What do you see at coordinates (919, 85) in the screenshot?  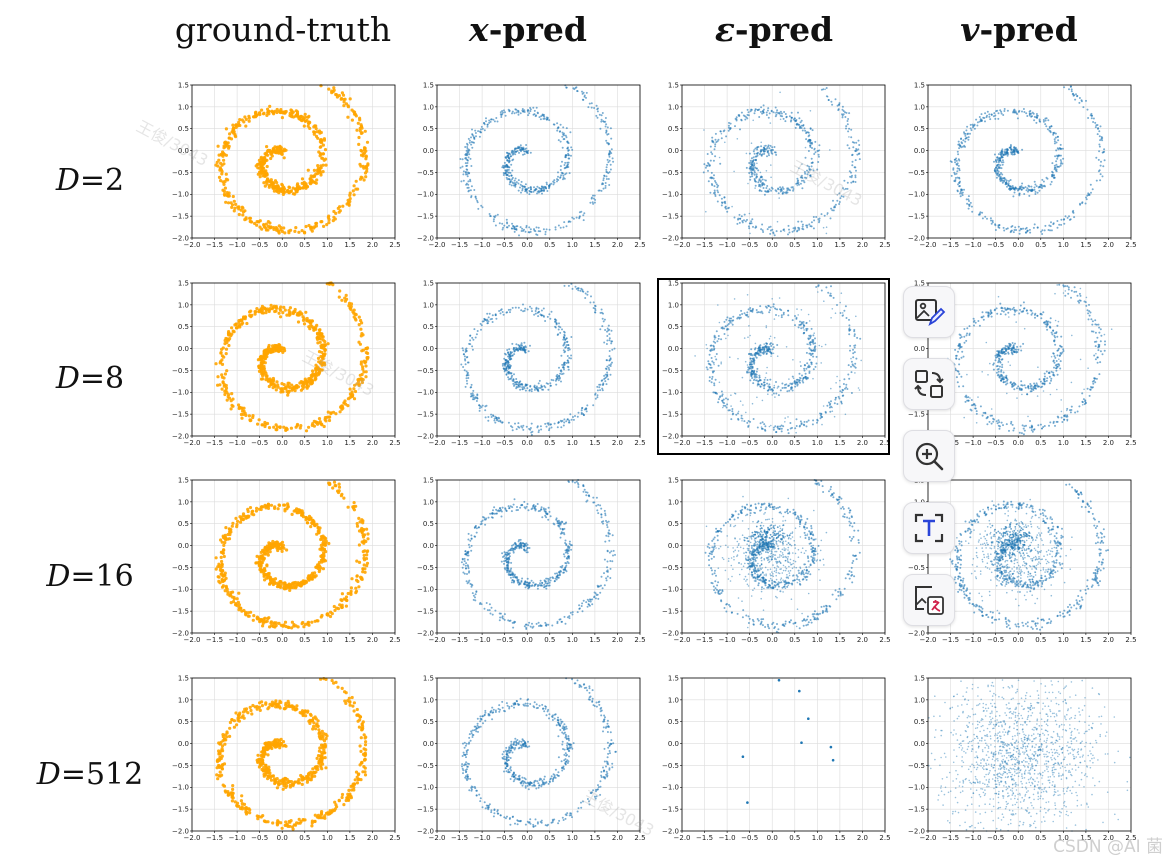 I see `y-tick-label: 1.5` at bounding box center [919, 85].